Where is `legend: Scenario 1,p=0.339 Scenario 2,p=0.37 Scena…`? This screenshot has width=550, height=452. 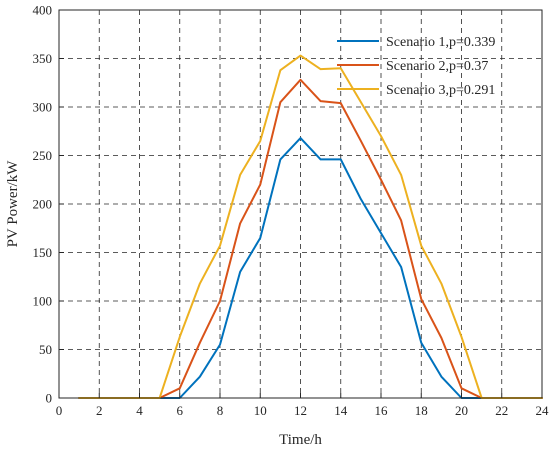
legend: Scenario 1,p=0.339 Scenario 2,p=0.37 Scena… is located at coordinates (416, 66).